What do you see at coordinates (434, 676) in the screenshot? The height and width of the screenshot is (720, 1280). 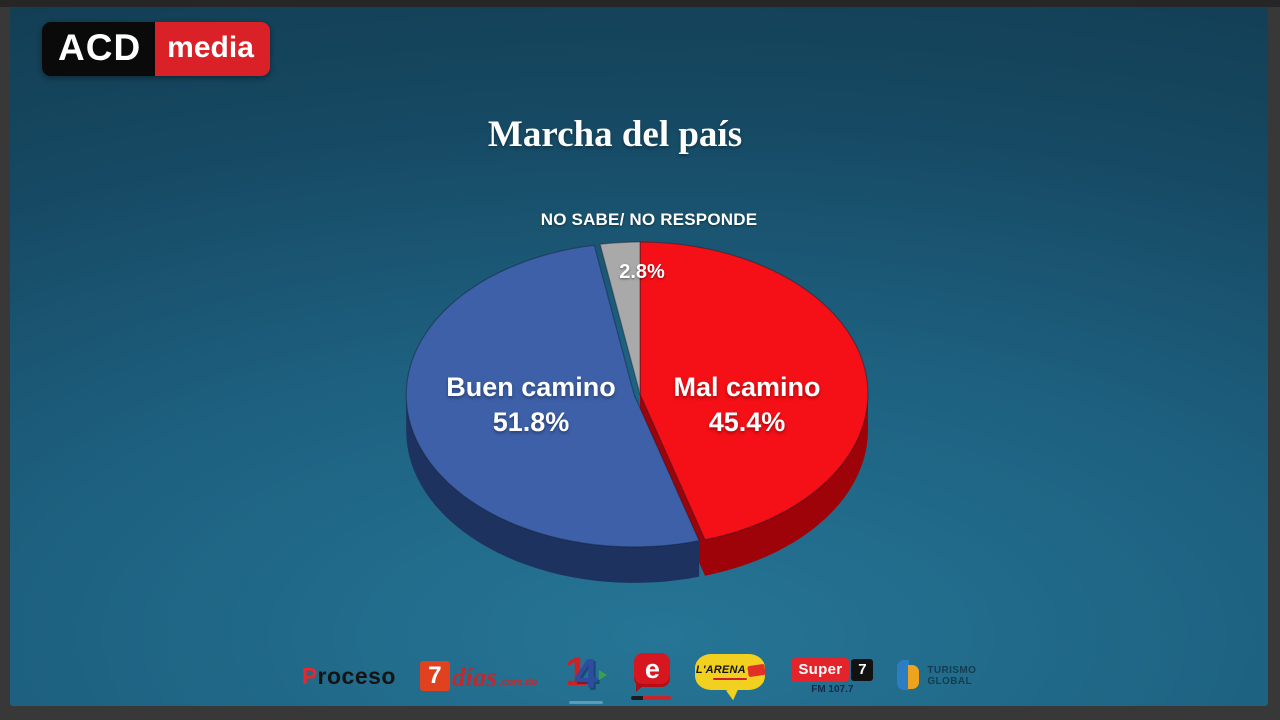 I see `7dias-digit-icon: 7` at bounding box center [434, 676].